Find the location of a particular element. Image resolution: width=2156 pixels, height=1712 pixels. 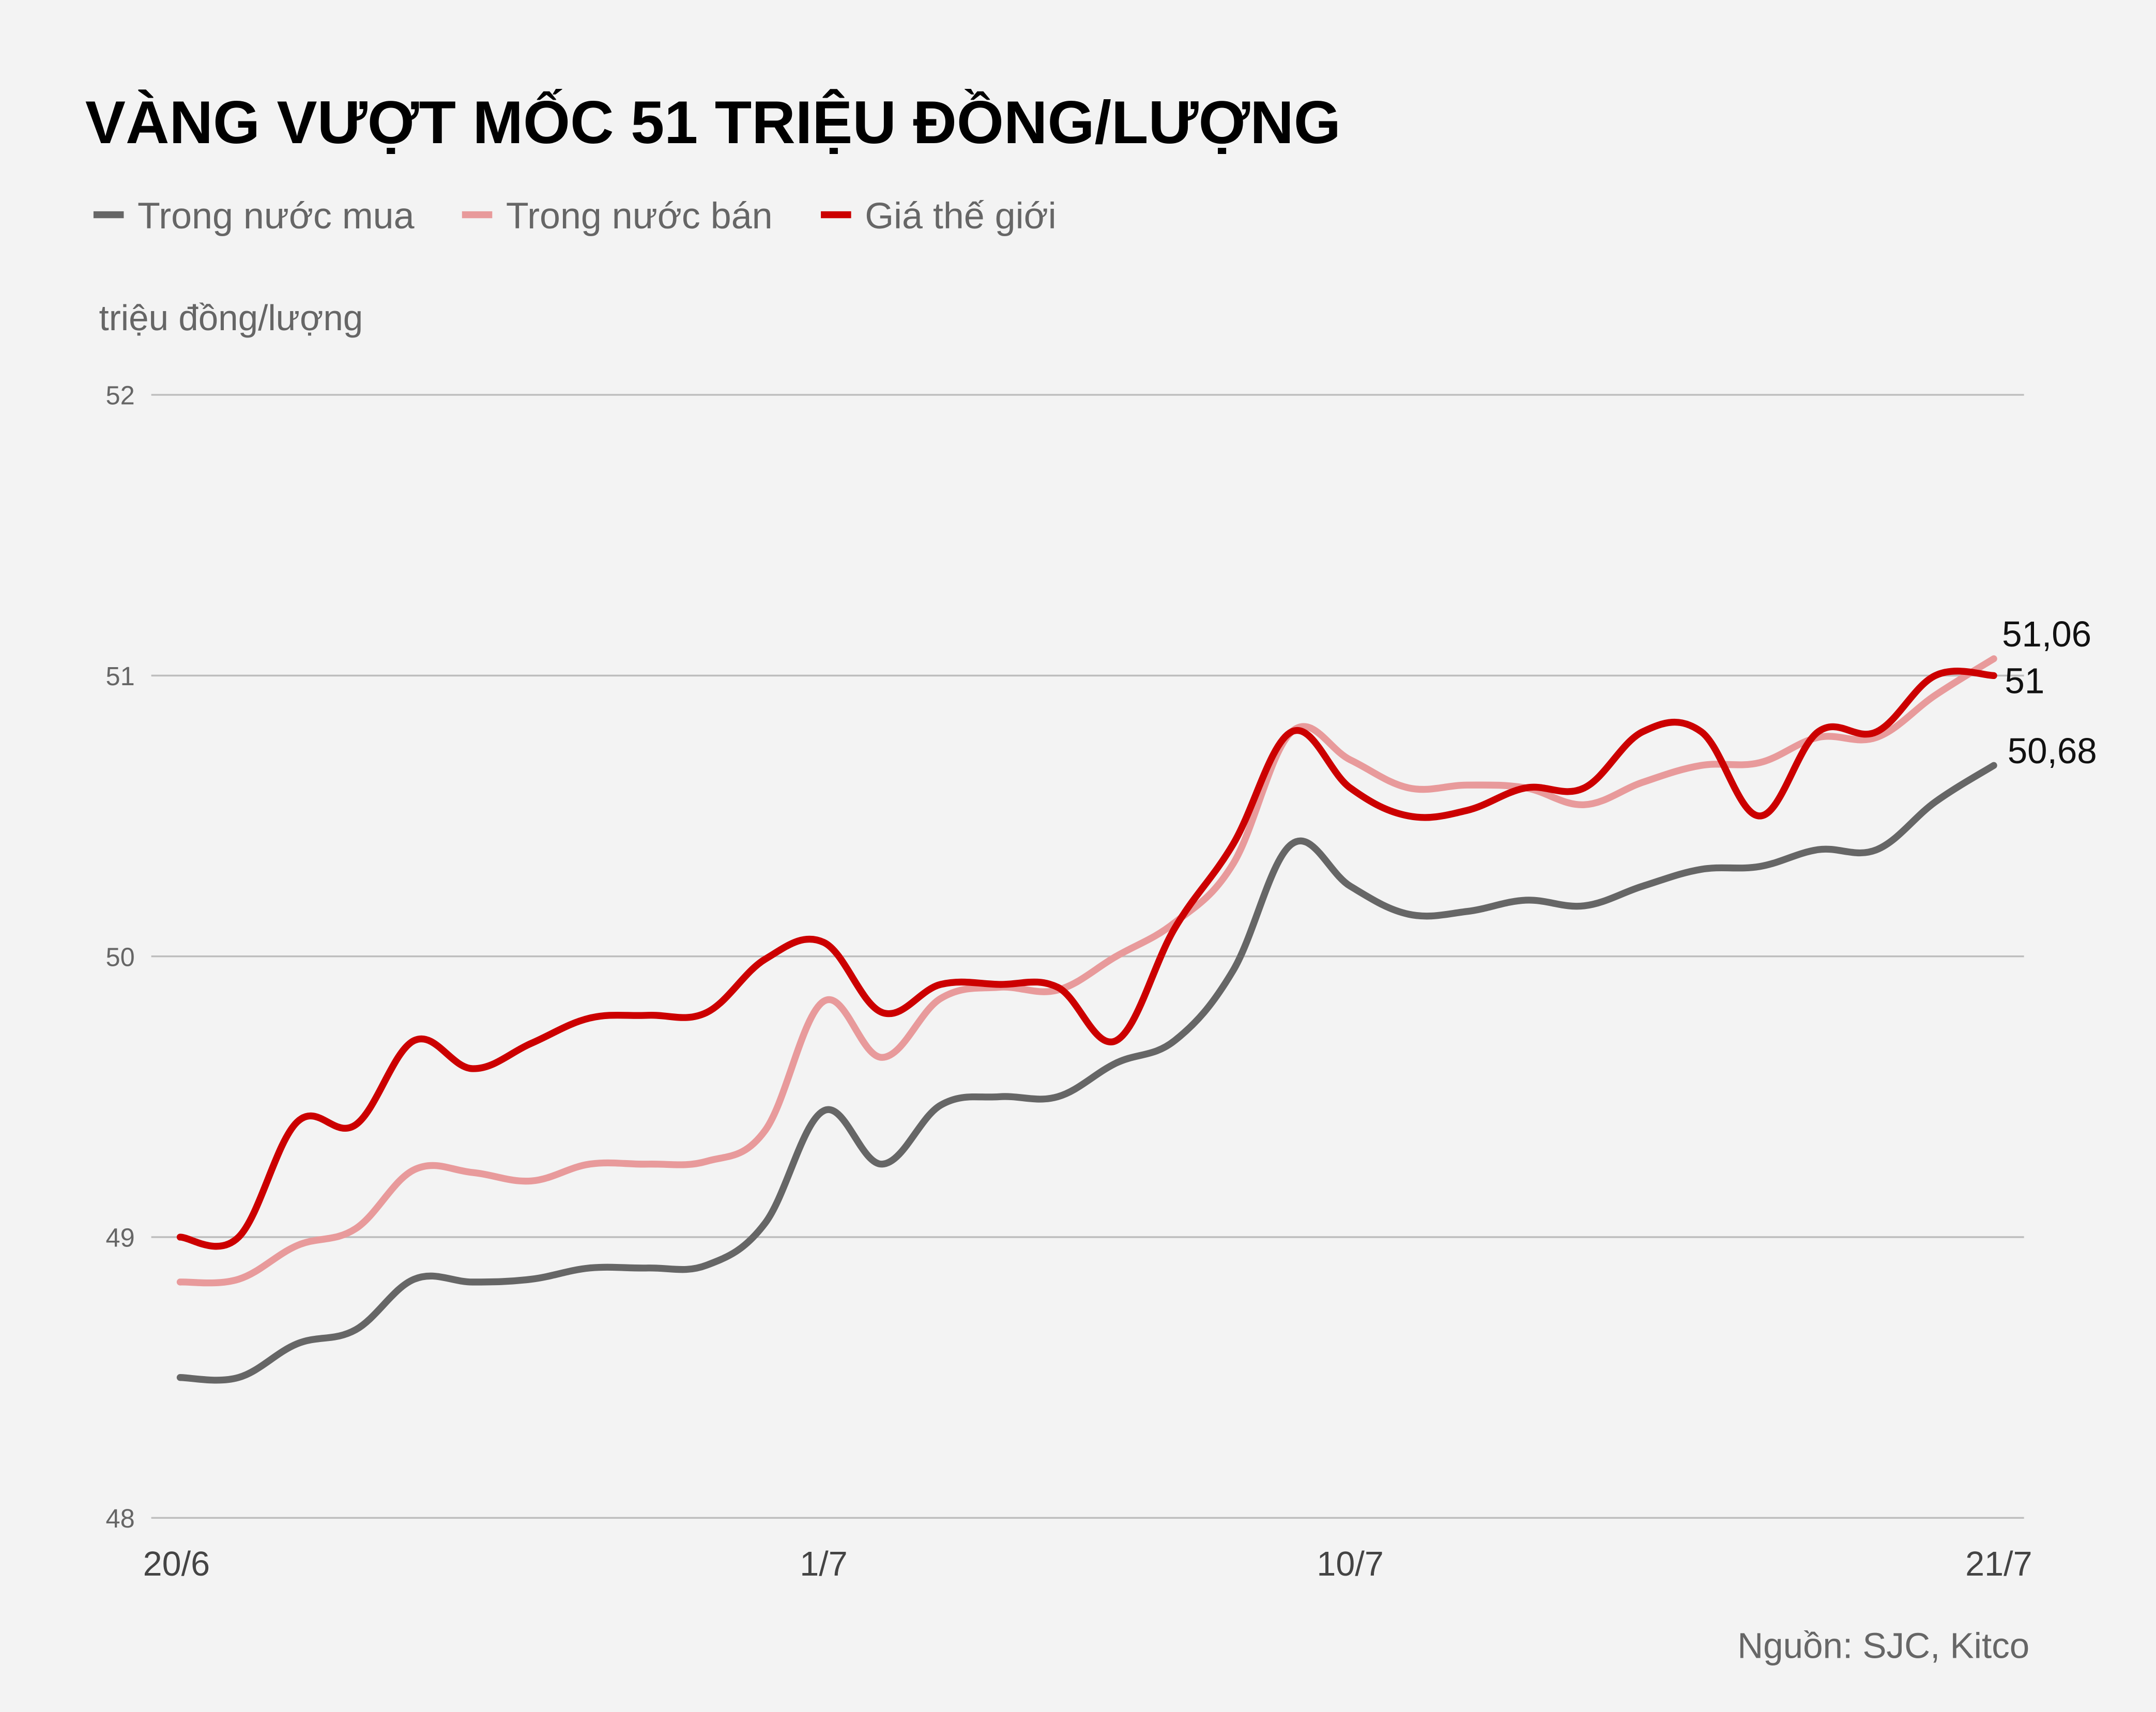

y-tick-label: 50 is located at coordinates (120, 956).